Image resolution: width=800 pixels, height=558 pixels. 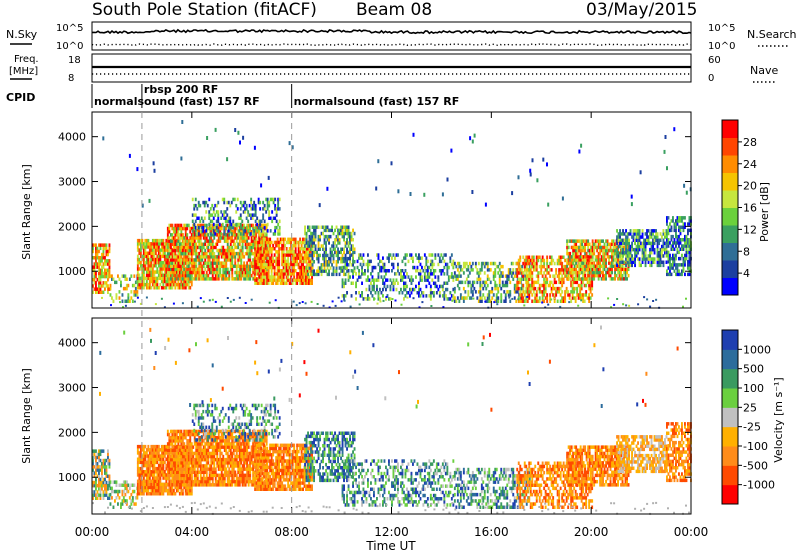 What do you see at coordinates (750, 208) in the screenshot?
I see `power-colorbar-tick-label: 16` at bounding box center [750, 208].